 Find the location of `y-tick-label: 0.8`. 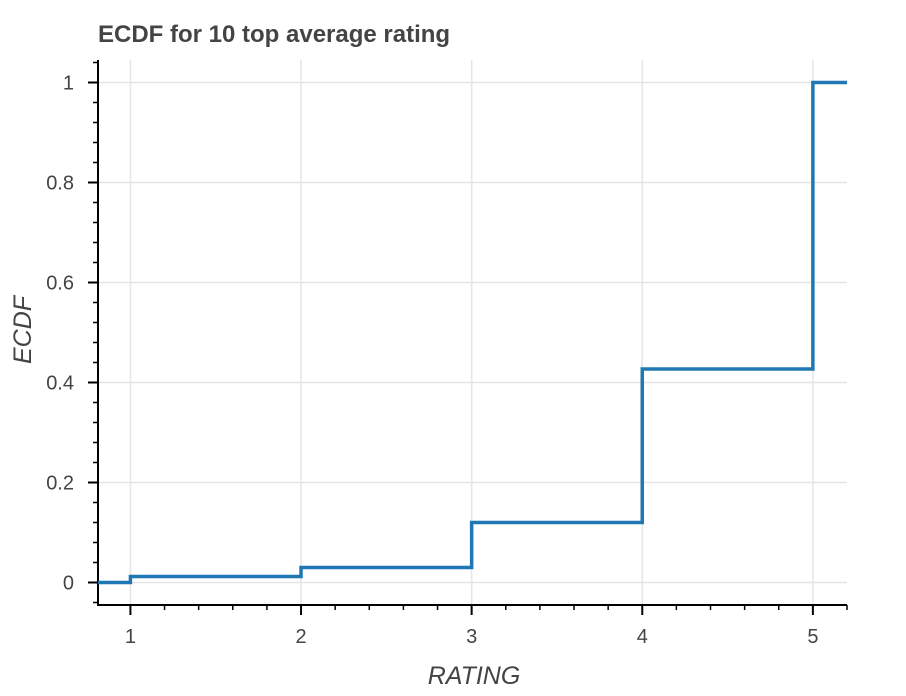

y-tick-label: 0.8 is located at coordinates (60, 184).